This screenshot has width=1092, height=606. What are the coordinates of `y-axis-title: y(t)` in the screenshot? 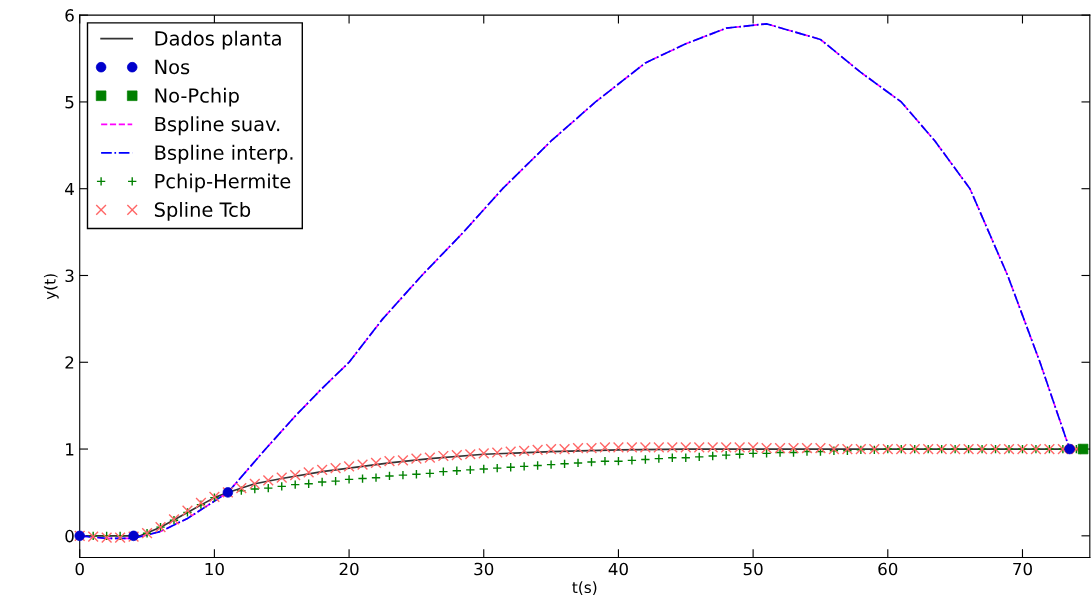 It's located at (51, 287).